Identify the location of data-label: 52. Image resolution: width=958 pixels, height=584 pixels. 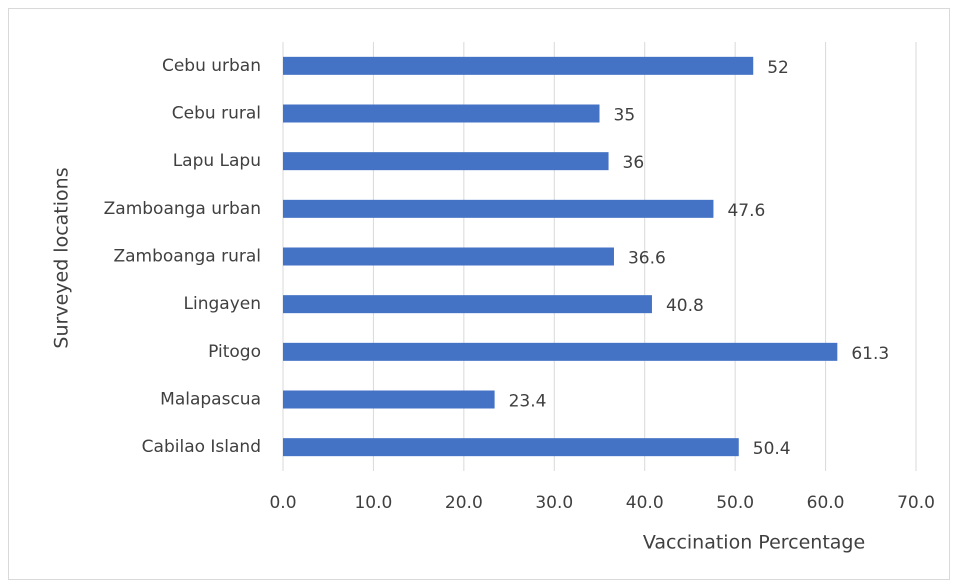
(778, 68).